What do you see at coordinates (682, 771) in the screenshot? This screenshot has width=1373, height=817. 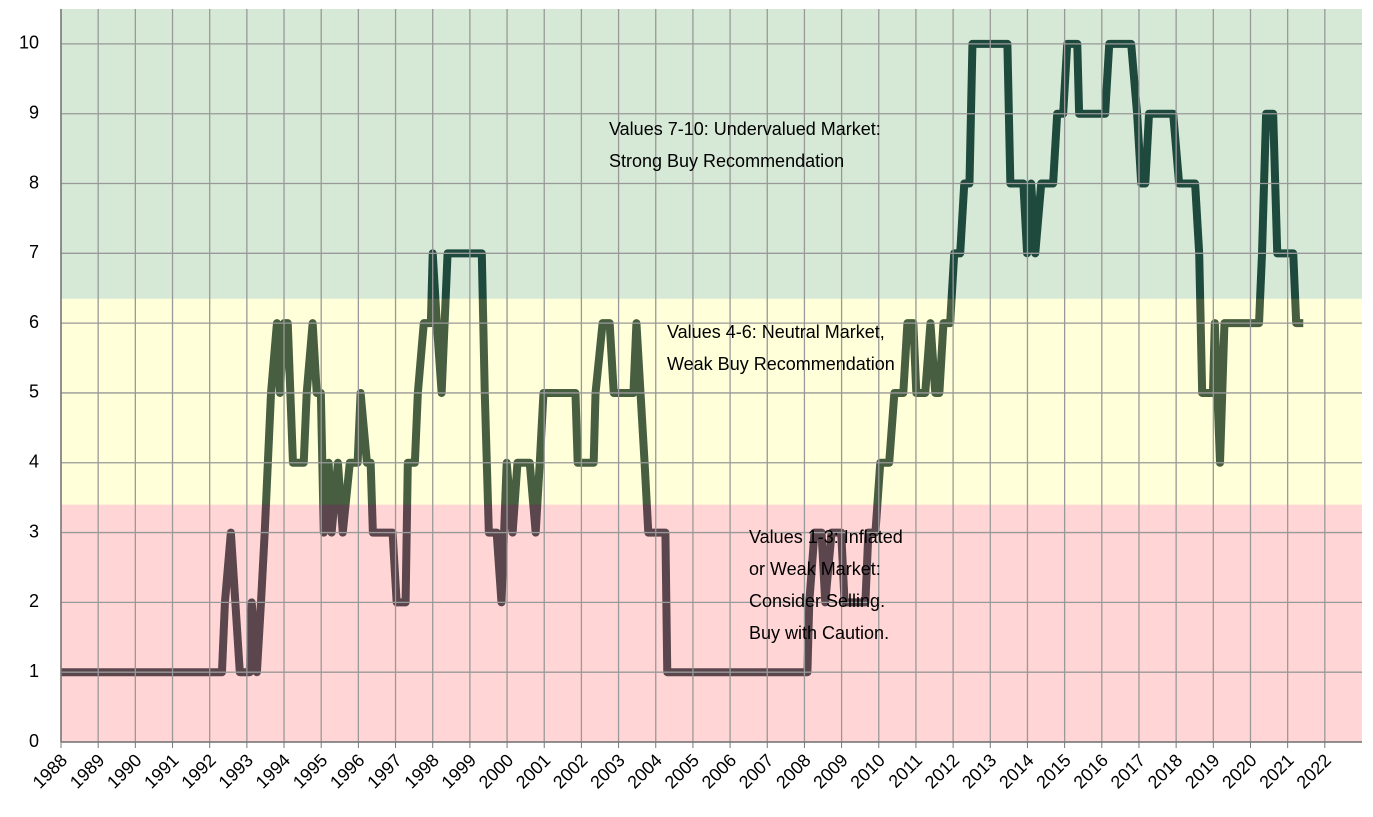 I see `x-tick-label: 2005` at bounding box center [682, 771].